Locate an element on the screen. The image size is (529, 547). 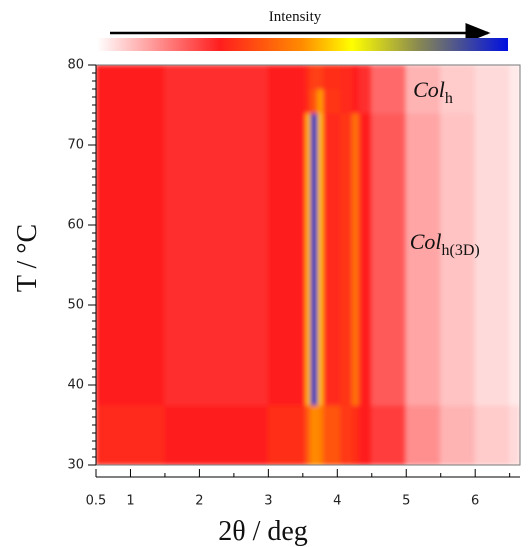
y-tick-label: 70 is located at coordinates (75, 145).